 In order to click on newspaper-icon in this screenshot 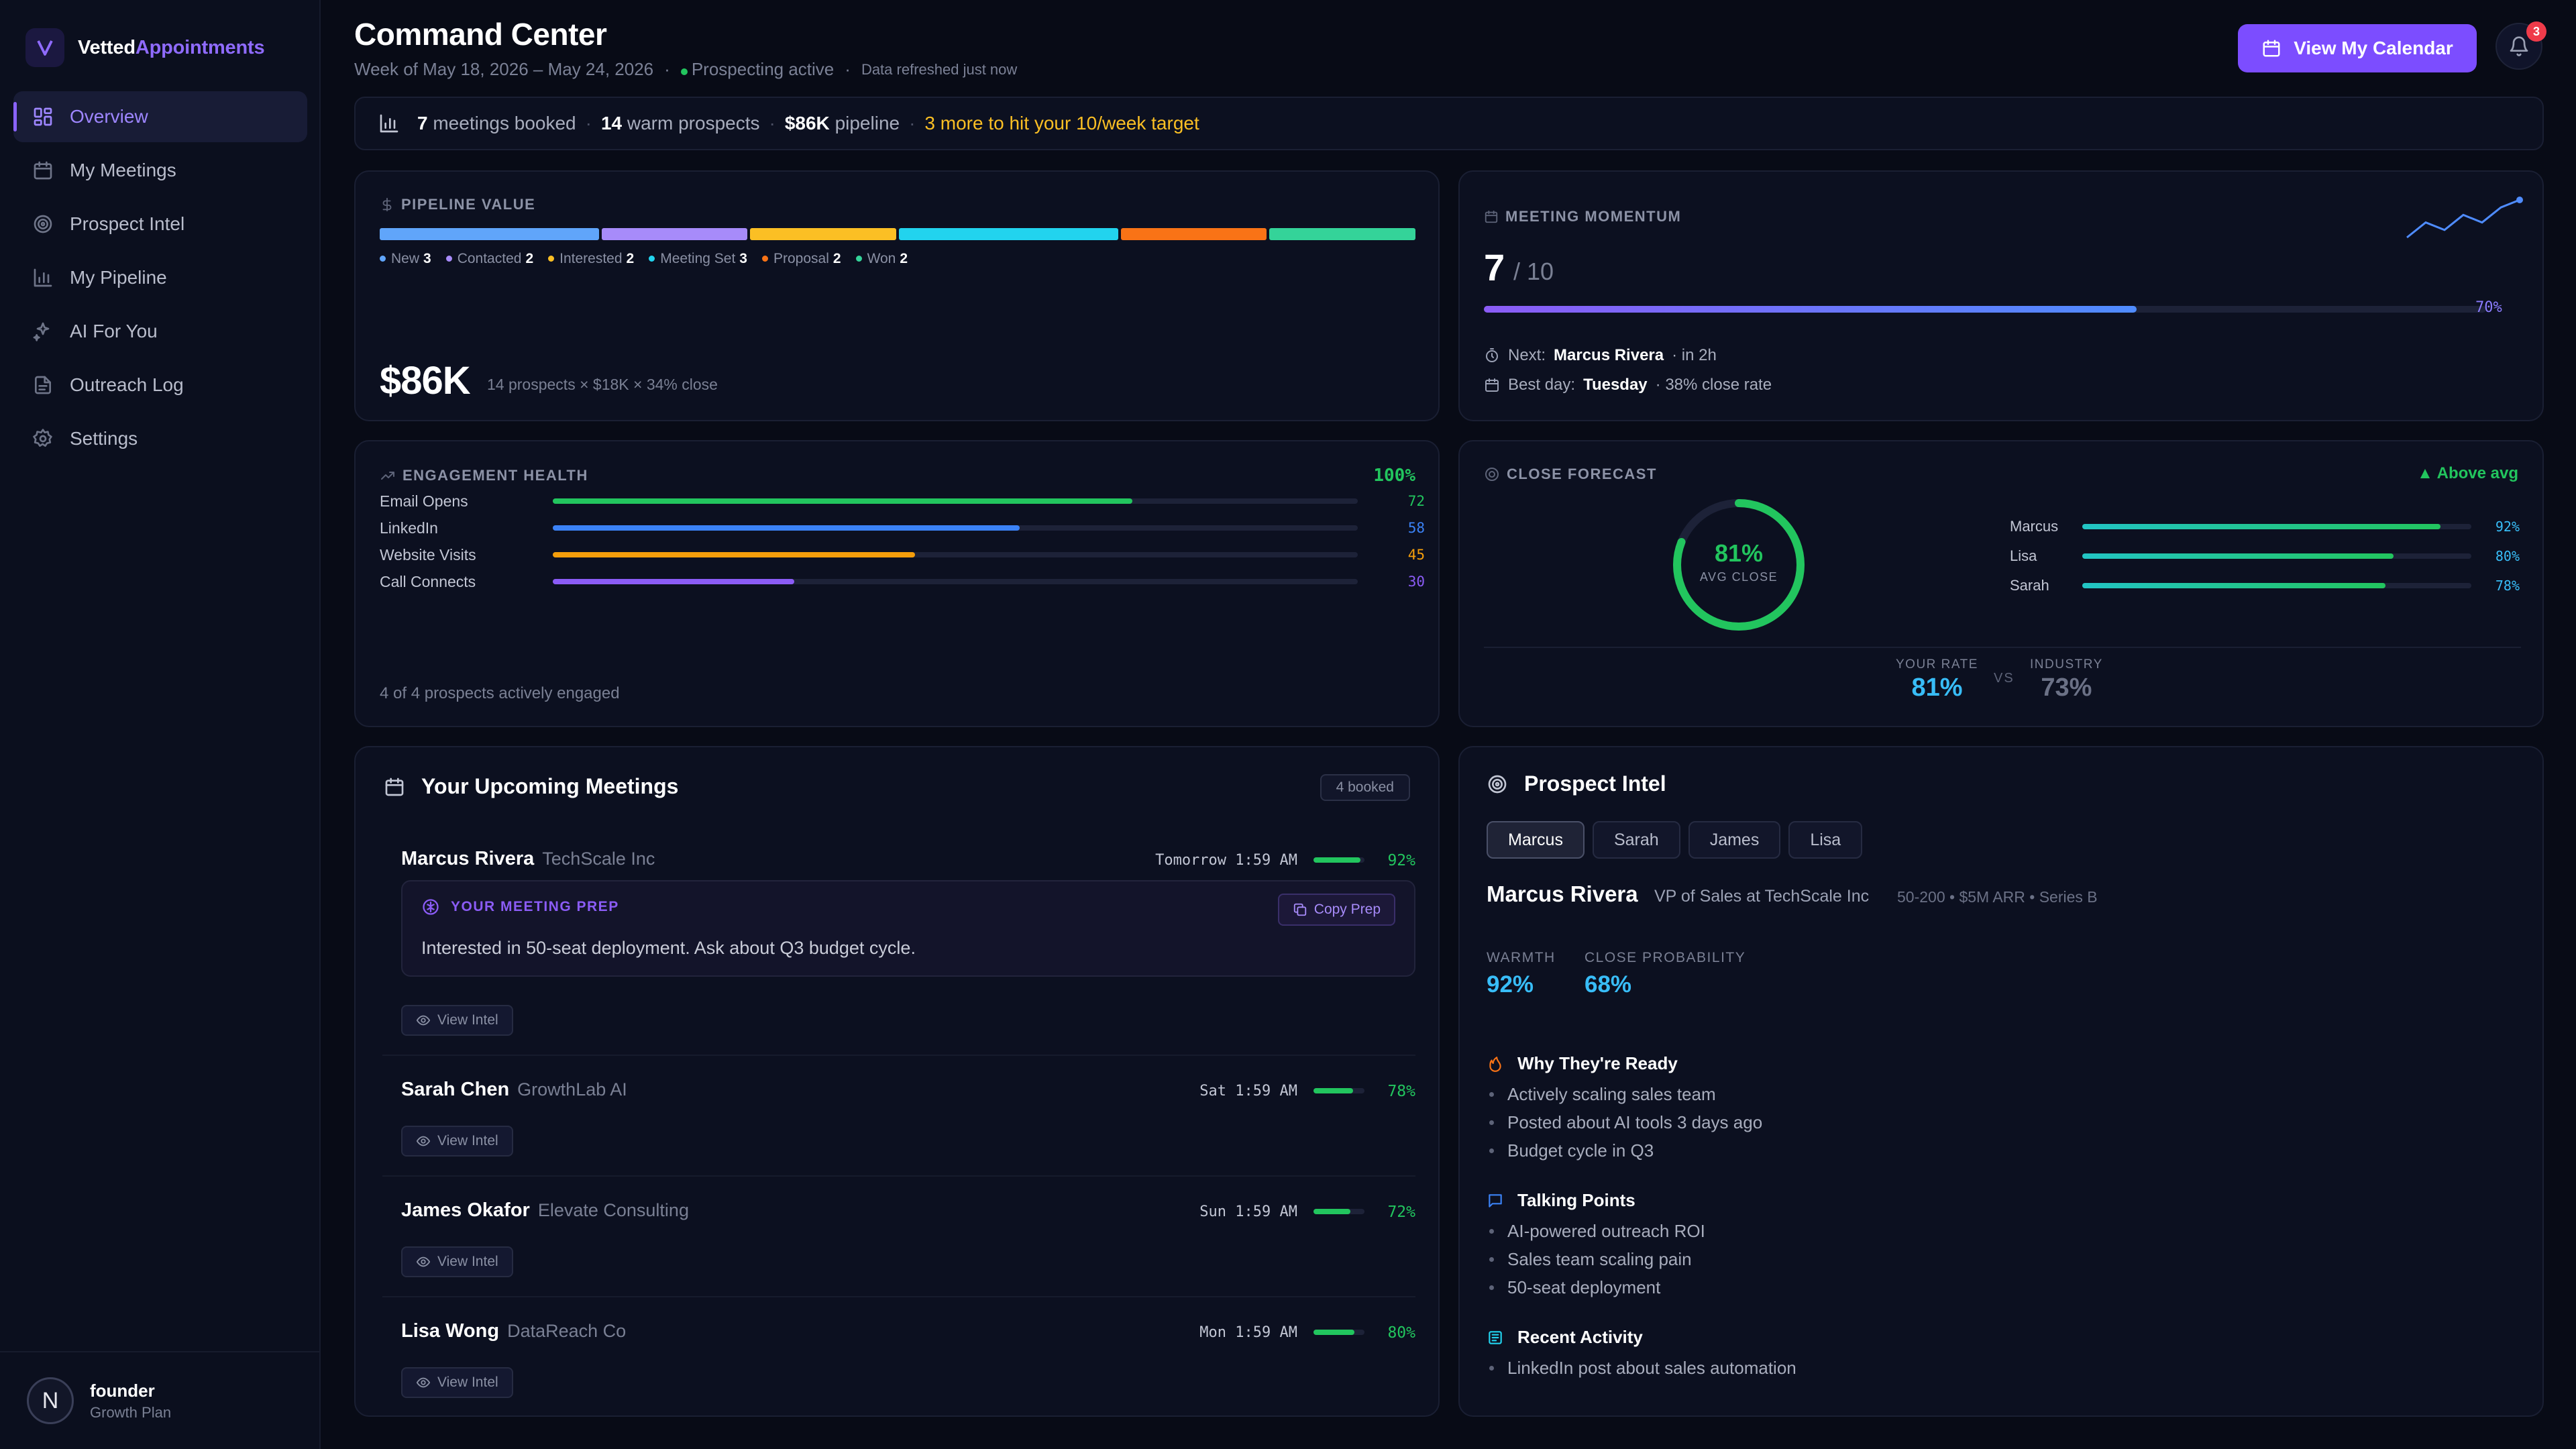, I will do `click(1495, 1337)`.